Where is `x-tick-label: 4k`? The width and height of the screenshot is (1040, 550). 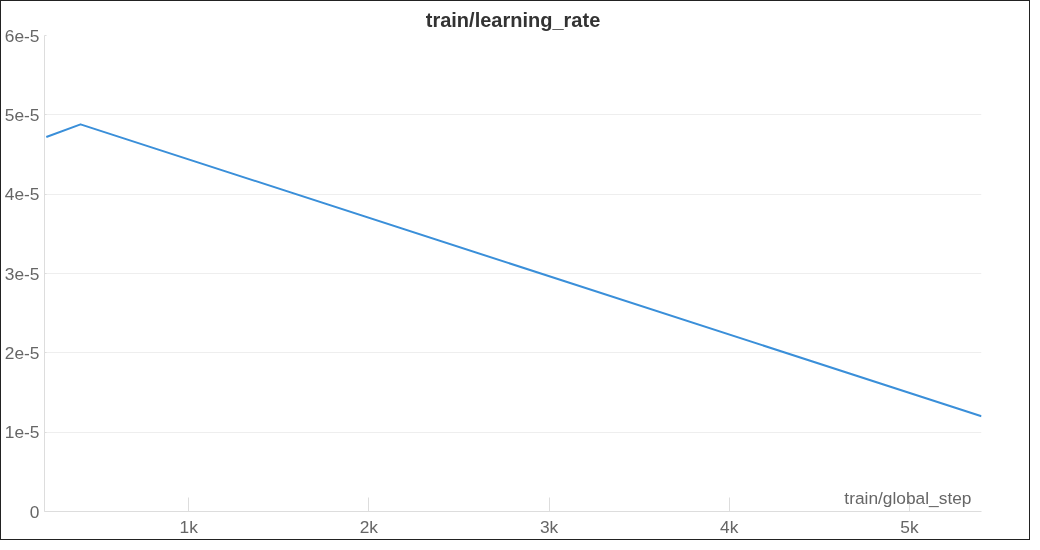 x-tick-label: 4k is located at coordinates (729, 526).